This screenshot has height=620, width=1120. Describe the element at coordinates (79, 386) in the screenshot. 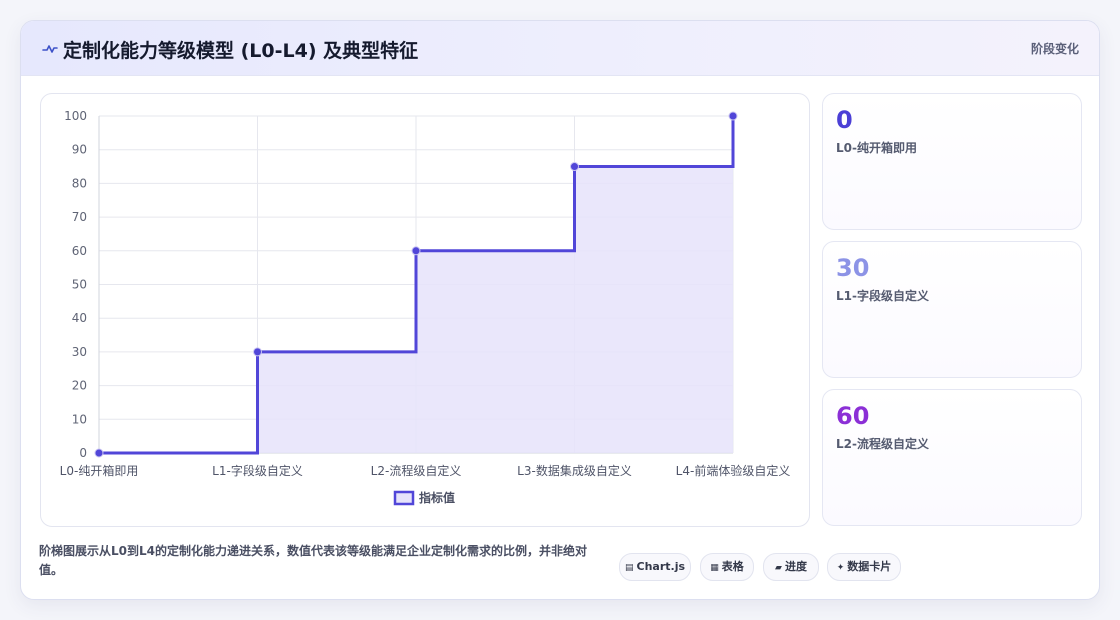

I see `y-tick-label: 20` at that location.